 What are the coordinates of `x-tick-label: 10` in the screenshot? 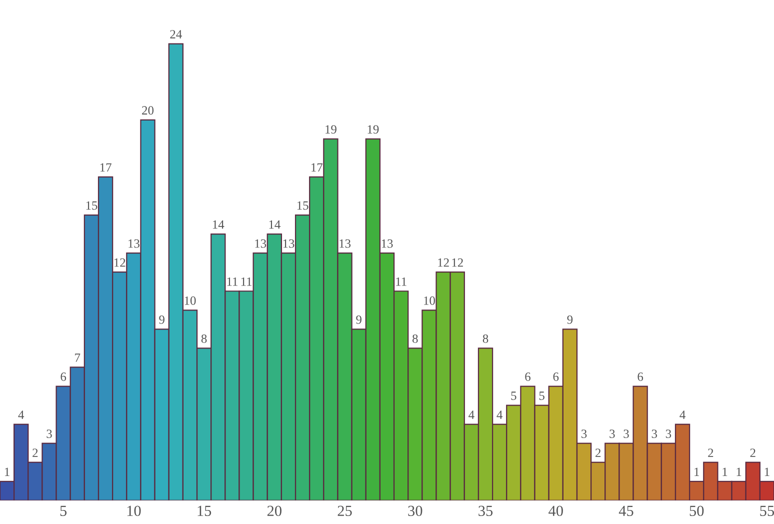 It's located at (134, 511).